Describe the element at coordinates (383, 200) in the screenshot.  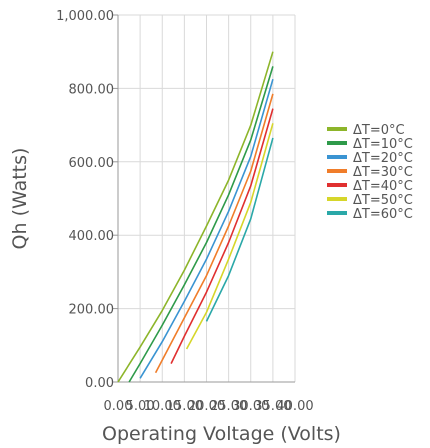
I see `legend-label: ΔT=50°C` at that location.